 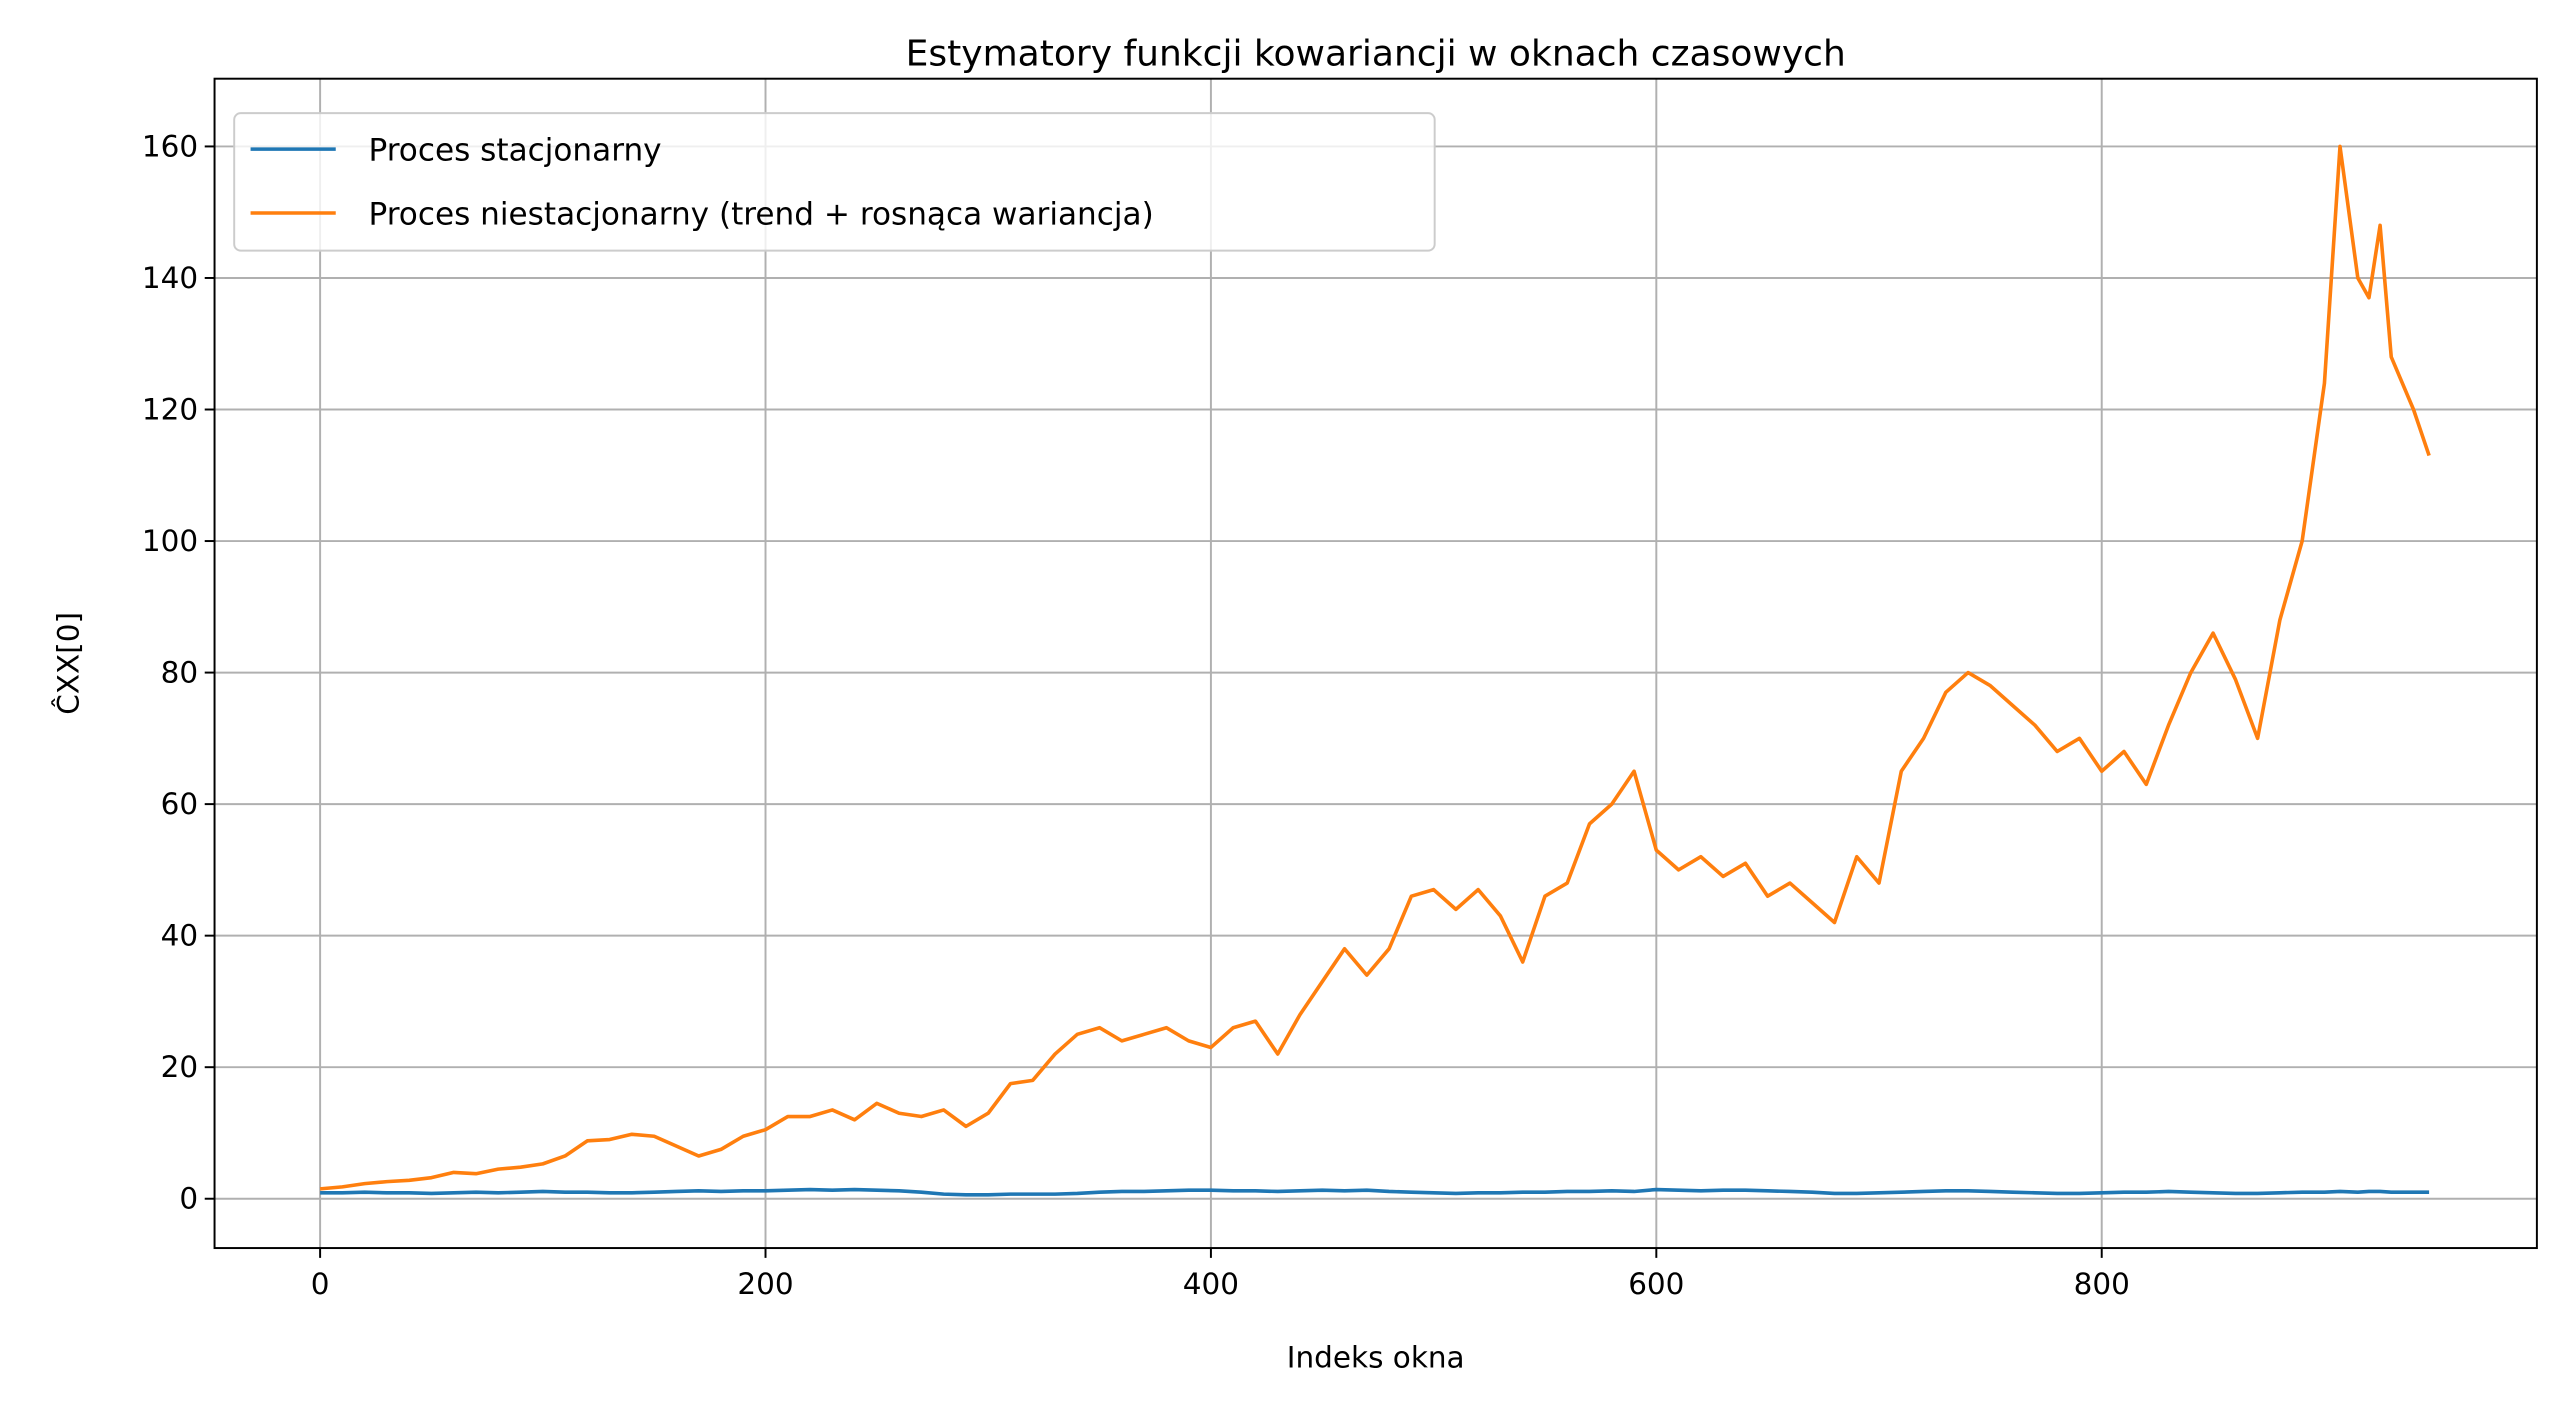 I want to click on y-tick-label: 20, so click(x=180, y=1067).